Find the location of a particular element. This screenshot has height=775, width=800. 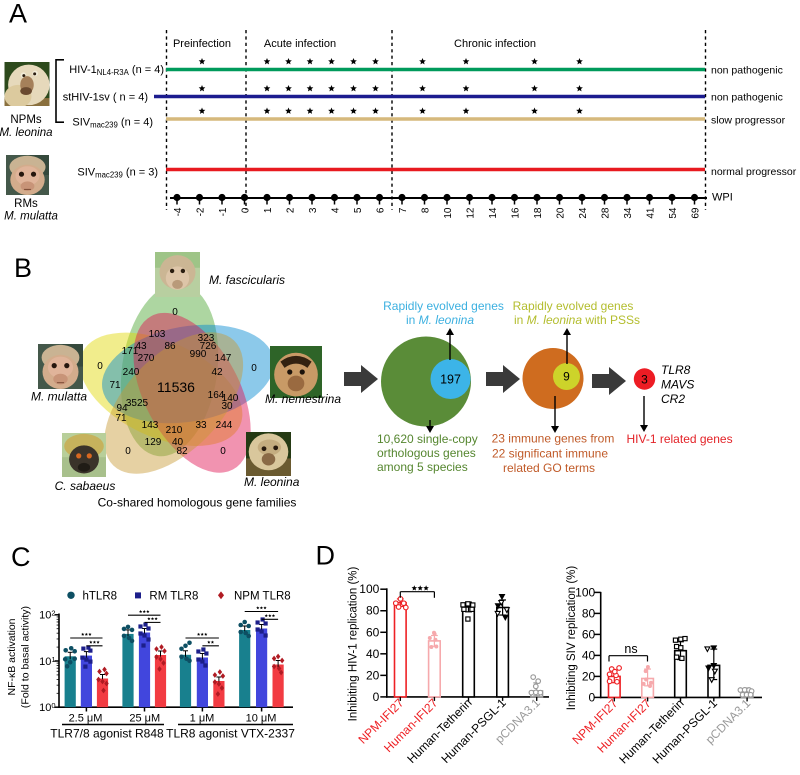

svg-text: 22 significant immune is located at coordinates (550, 454).